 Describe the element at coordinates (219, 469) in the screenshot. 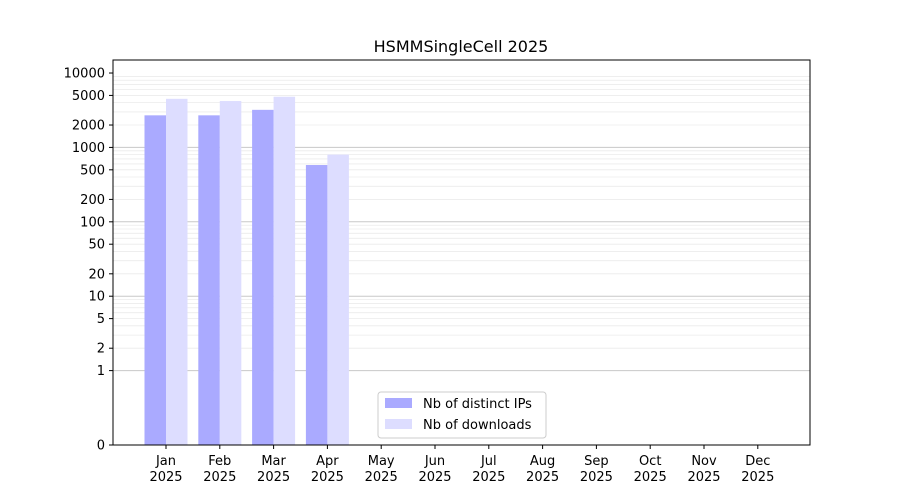

I see `x-tick-label: Feb 2025` at that location.